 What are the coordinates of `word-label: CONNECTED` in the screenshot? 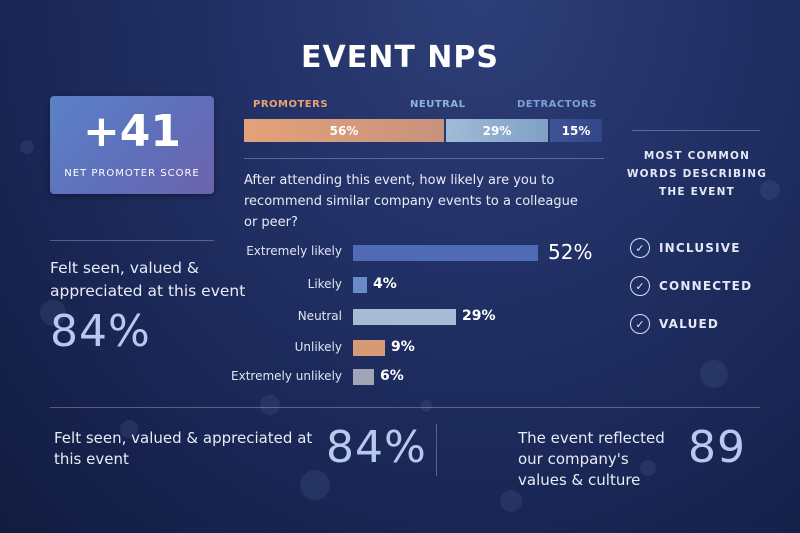 It's located at (706, 286).